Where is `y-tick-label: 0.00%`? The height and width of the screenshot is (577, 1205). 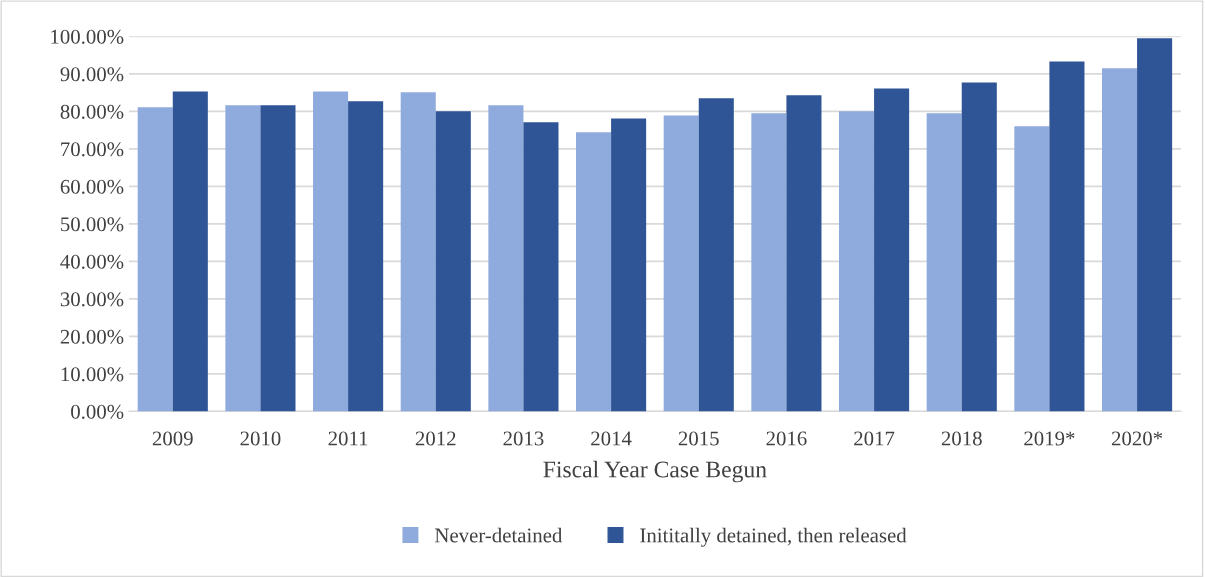 y-tick-label: 0.00% is located at coordinates (97, 411).